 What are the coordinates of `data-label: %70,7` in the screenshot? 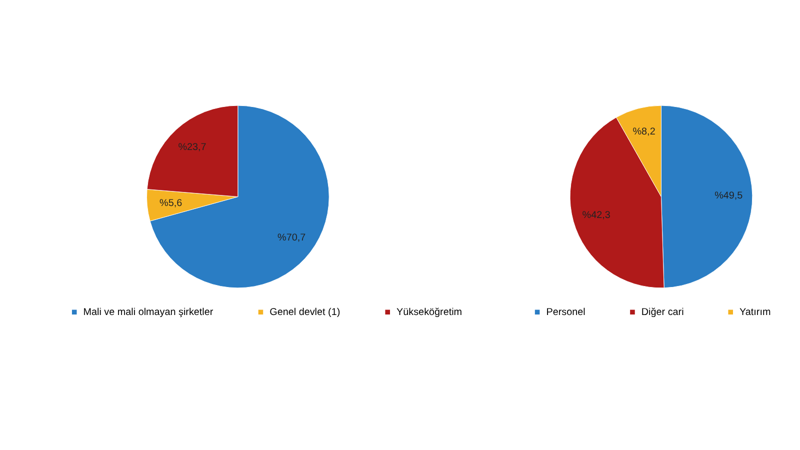 It's located at (292, 238).